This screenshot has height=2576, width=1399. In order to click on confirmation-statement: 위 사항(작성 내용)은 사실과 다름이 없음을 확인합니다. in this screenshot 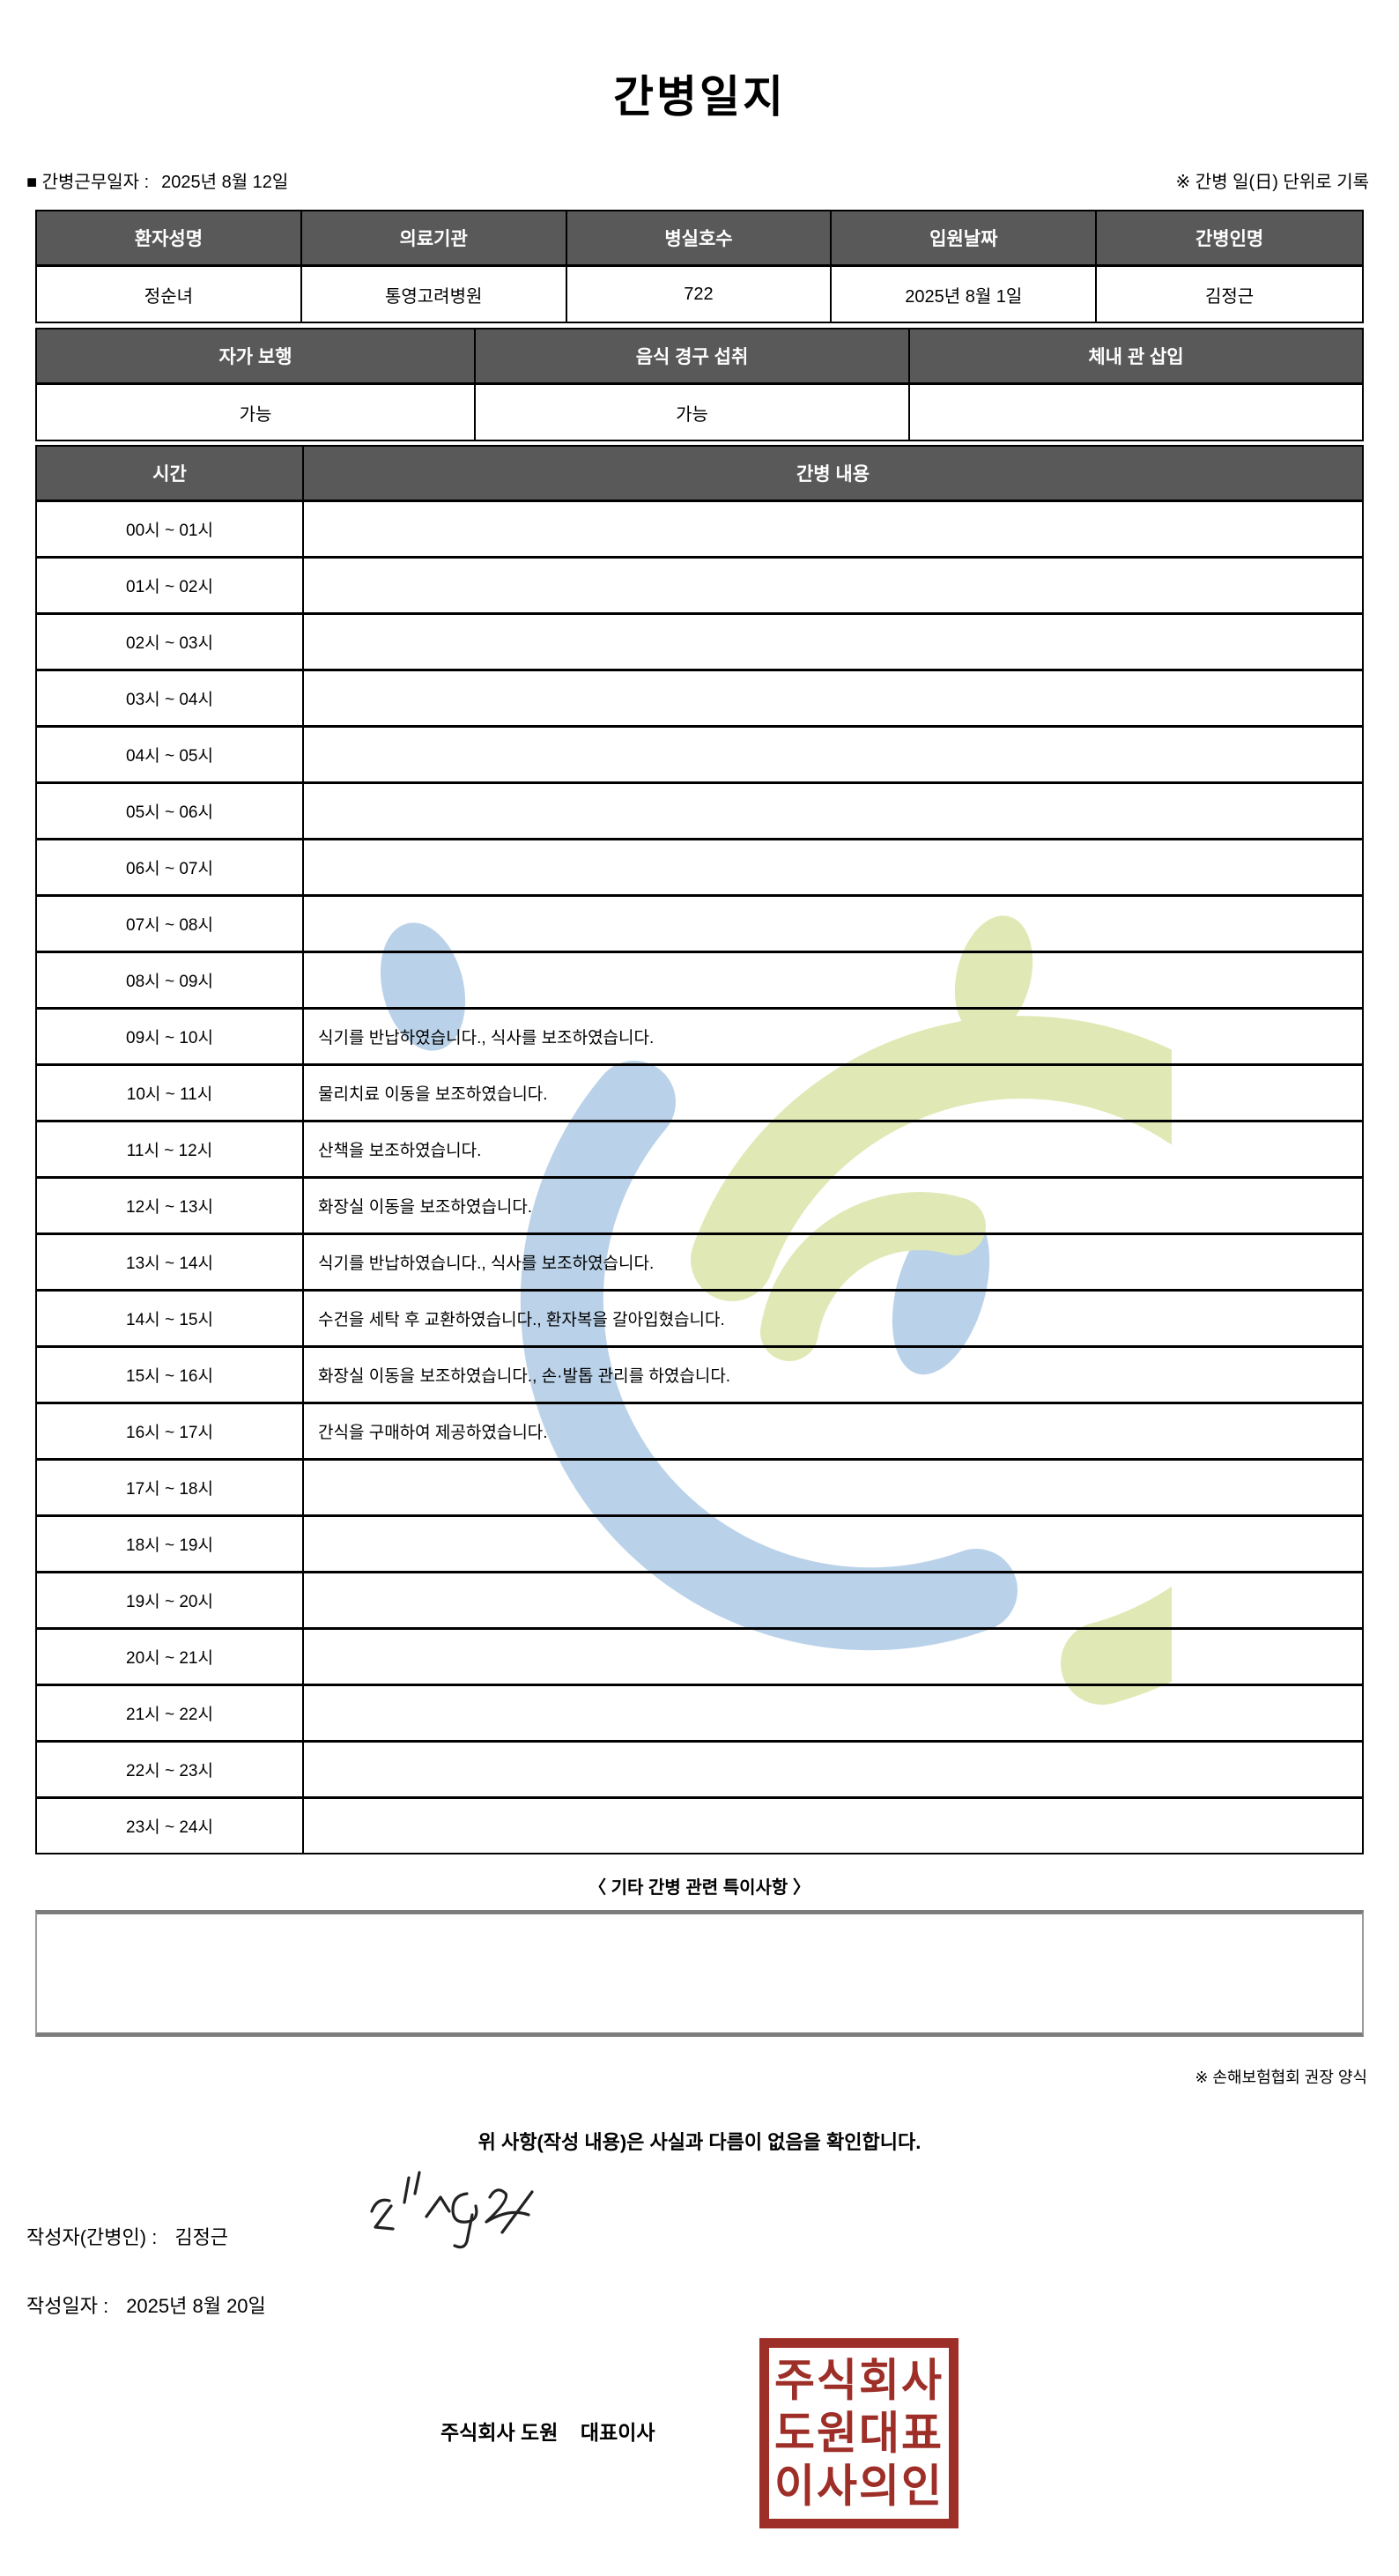, I will do `click(699, 2142)`.